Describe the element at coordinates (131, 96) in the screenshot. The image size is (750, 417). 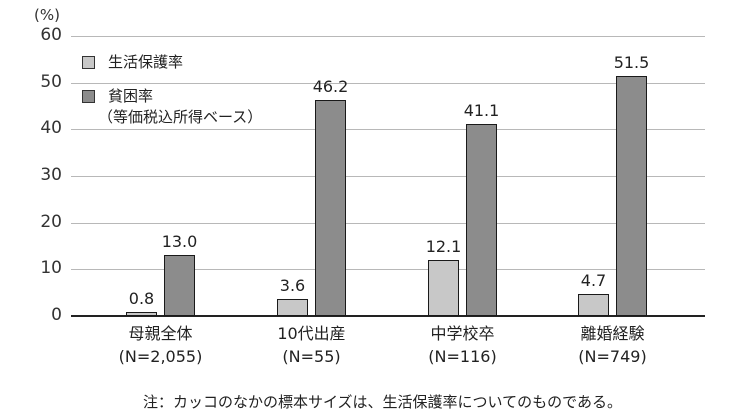
I see `legend-label-poverty: 貧困率` at that location.